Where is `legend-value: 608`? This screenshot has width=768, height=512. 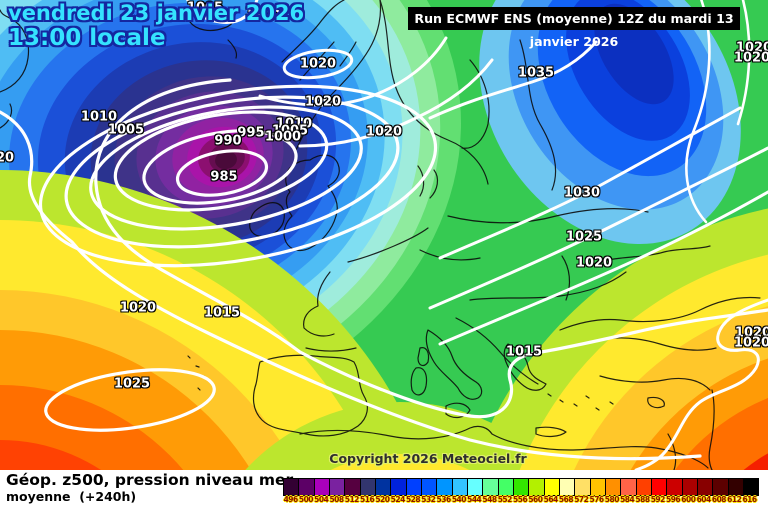
legend-value: 608 is located at coordinates (719, 499).